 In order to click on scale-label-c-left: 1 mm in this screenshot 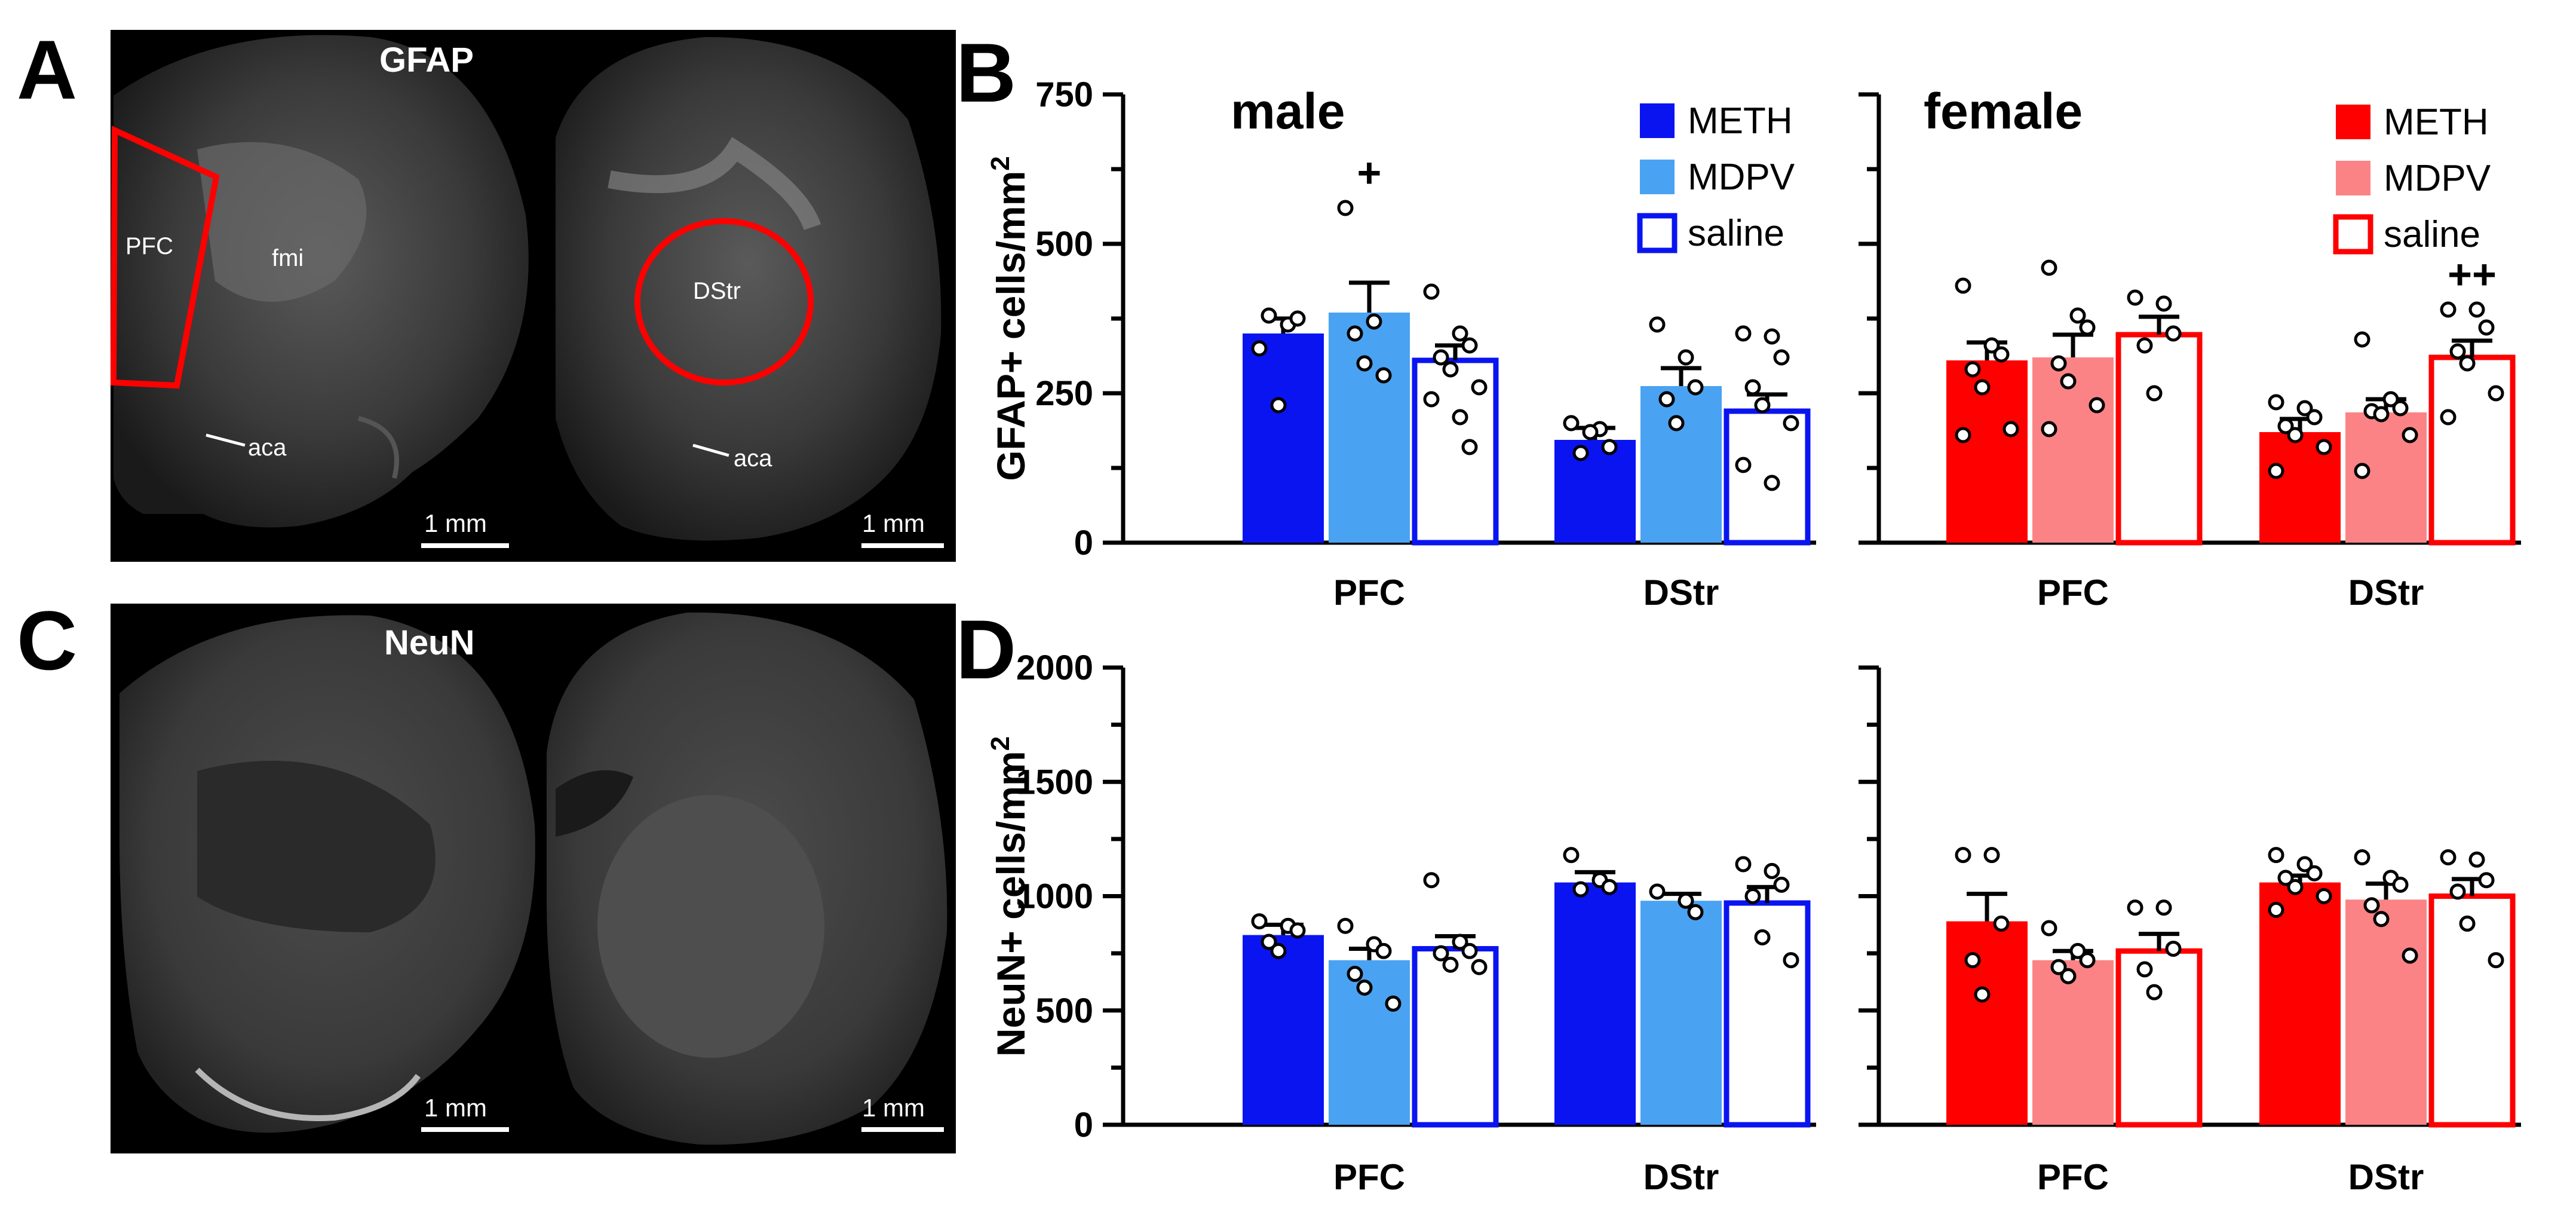, I will do `click(455, 1108)`.